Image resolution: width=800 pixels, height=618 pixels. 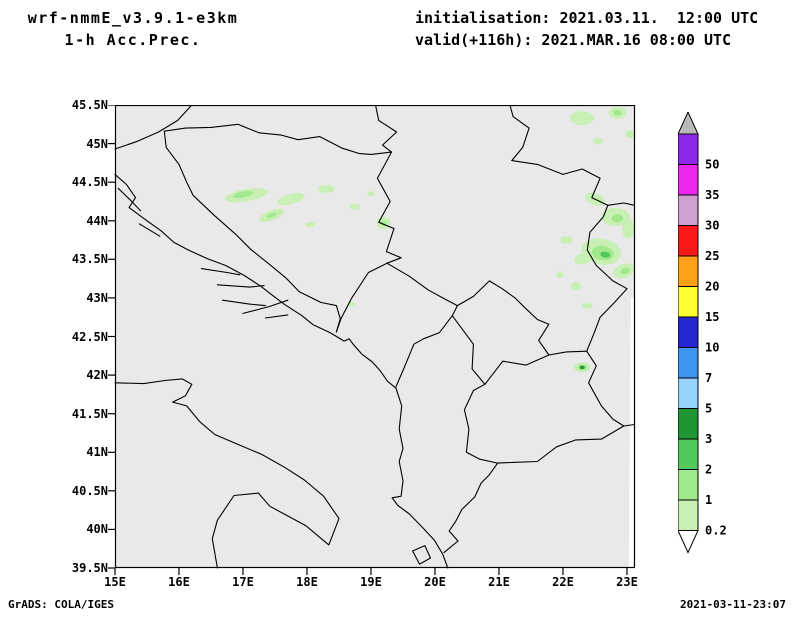 I want to click on lat-tick-label: 45N, so click(x=97, y=143).